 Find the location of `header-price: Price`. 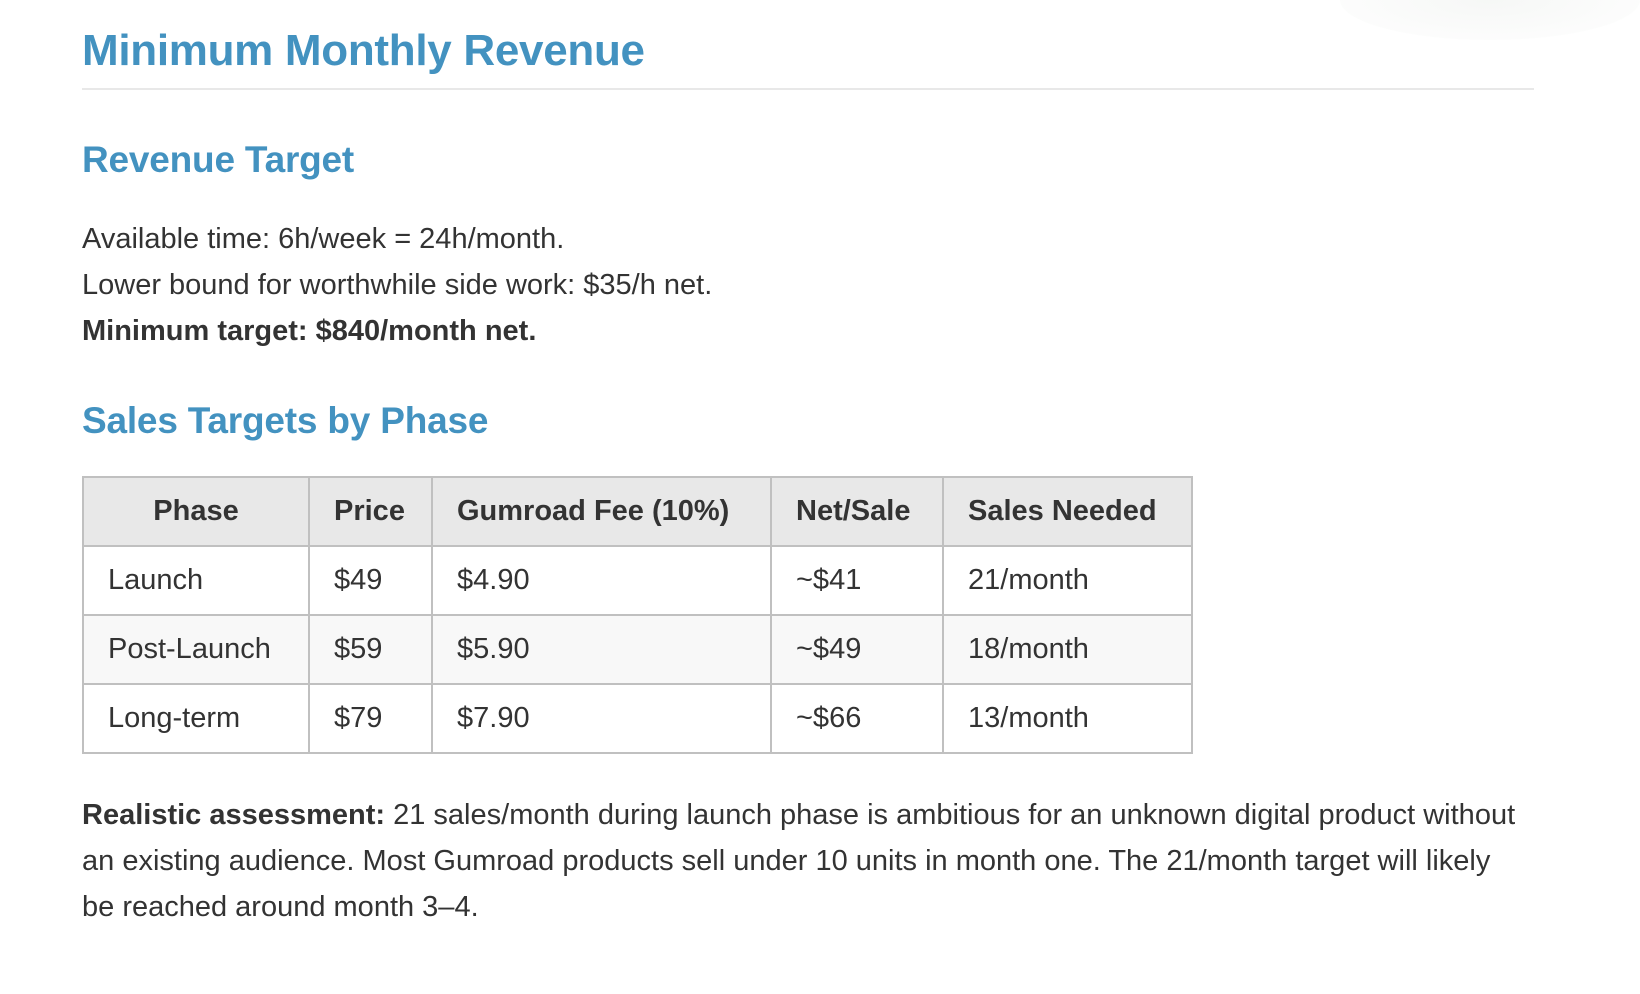

header-price: Price is located at coordinates (370, 511).